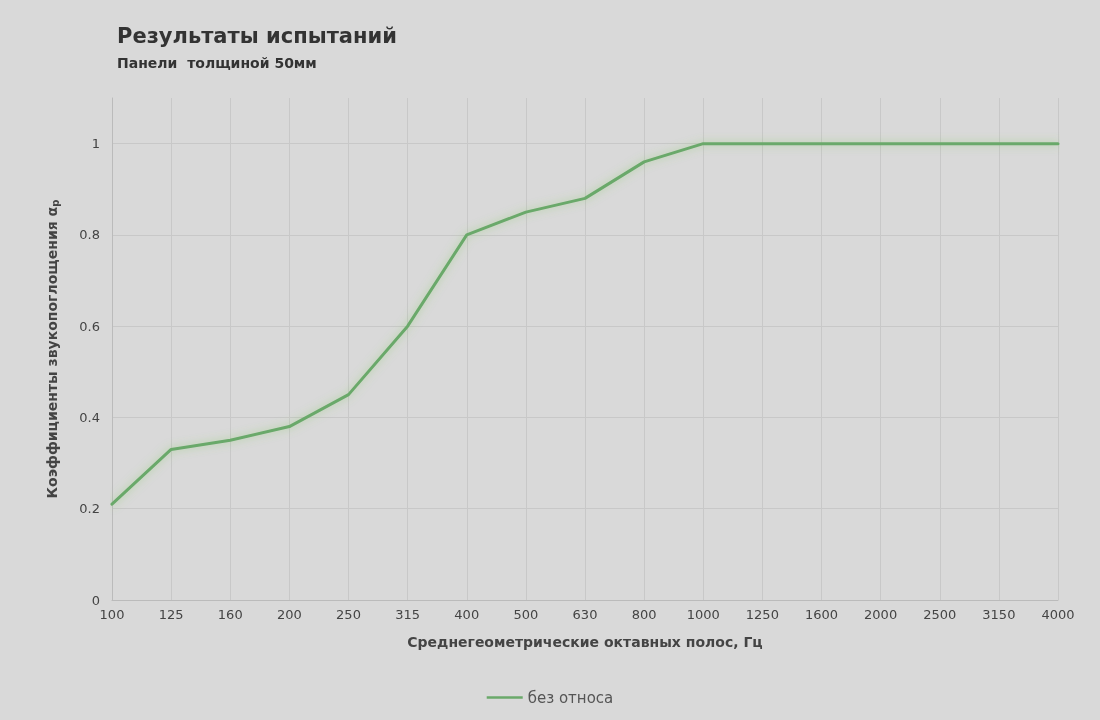  What do you see at coordinates (940, 614) in the screenshot?
I see `x-tick-label: 2500` at bounding box center [940, 614].